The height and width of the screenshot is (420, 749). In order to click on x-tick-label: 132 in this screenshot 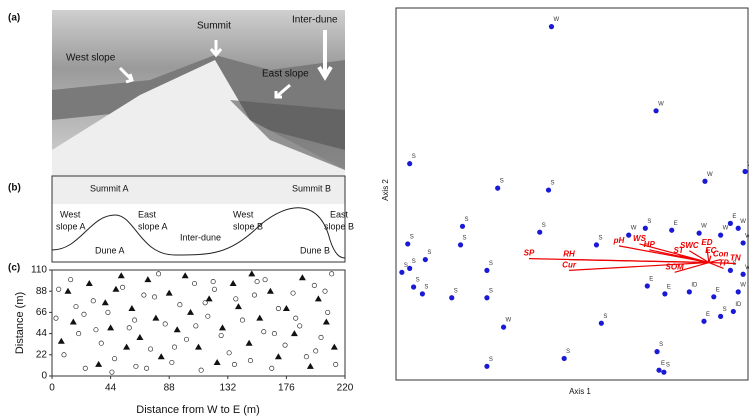, I will do `click(227, 388)`.